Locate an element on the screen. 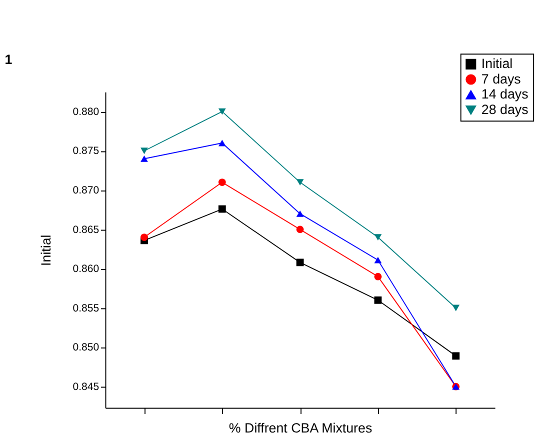 Image resolution: width=558 pixels, height=443 pixels. y-tick-label: 0.880 is located at coordinates (86, 112).